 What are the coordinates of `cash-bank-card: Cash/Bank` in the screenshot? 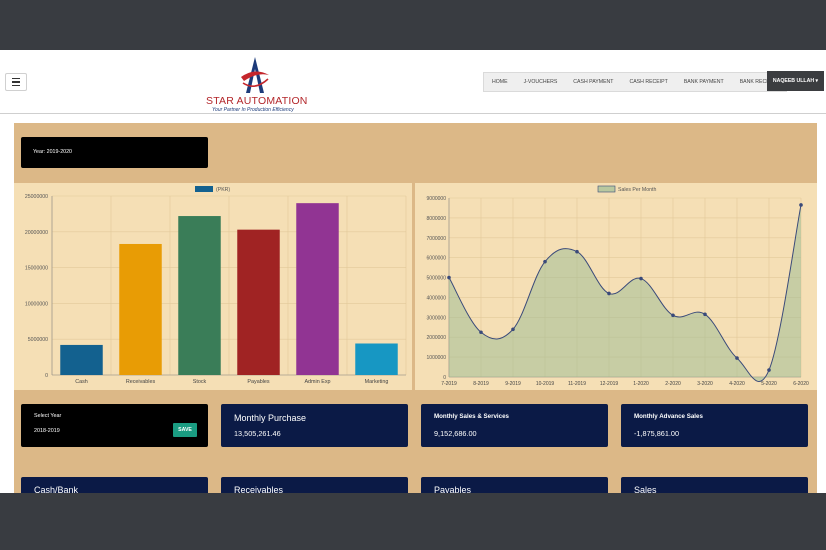 It's located at (114, 485).